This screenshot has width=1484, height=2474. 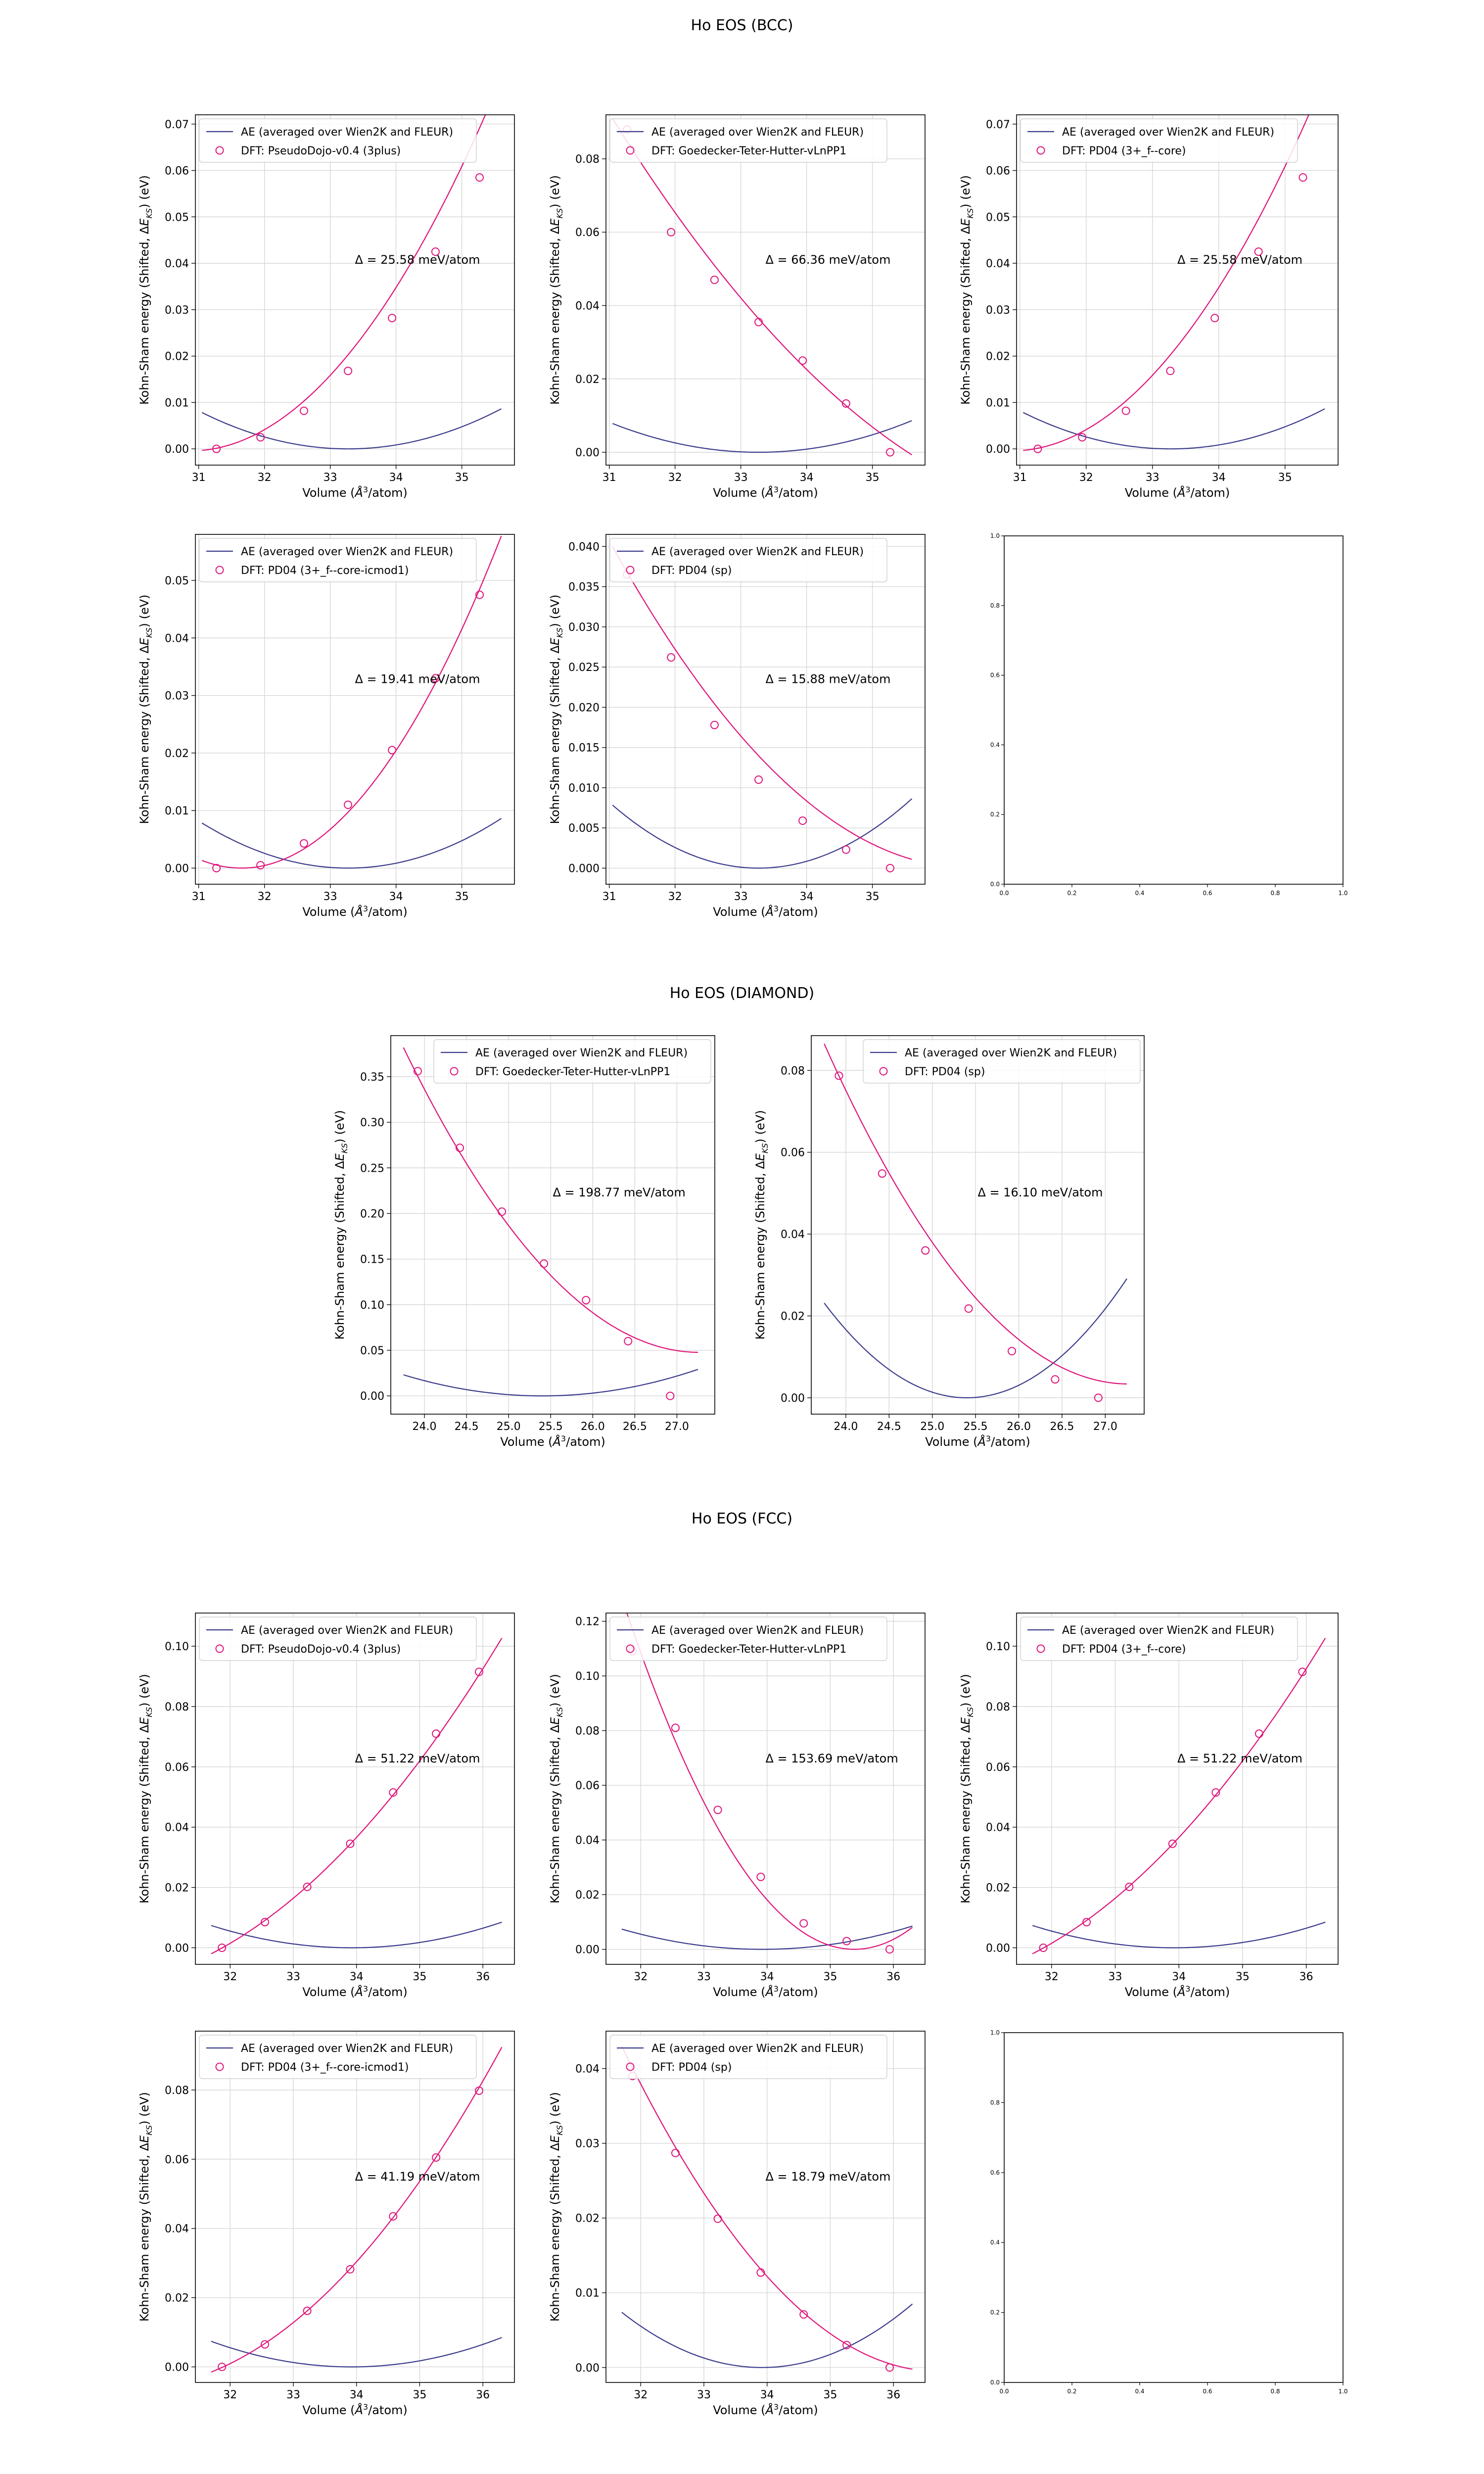 I want to click on x-tick-label: 0.0, so click(x=1004, y=2392).